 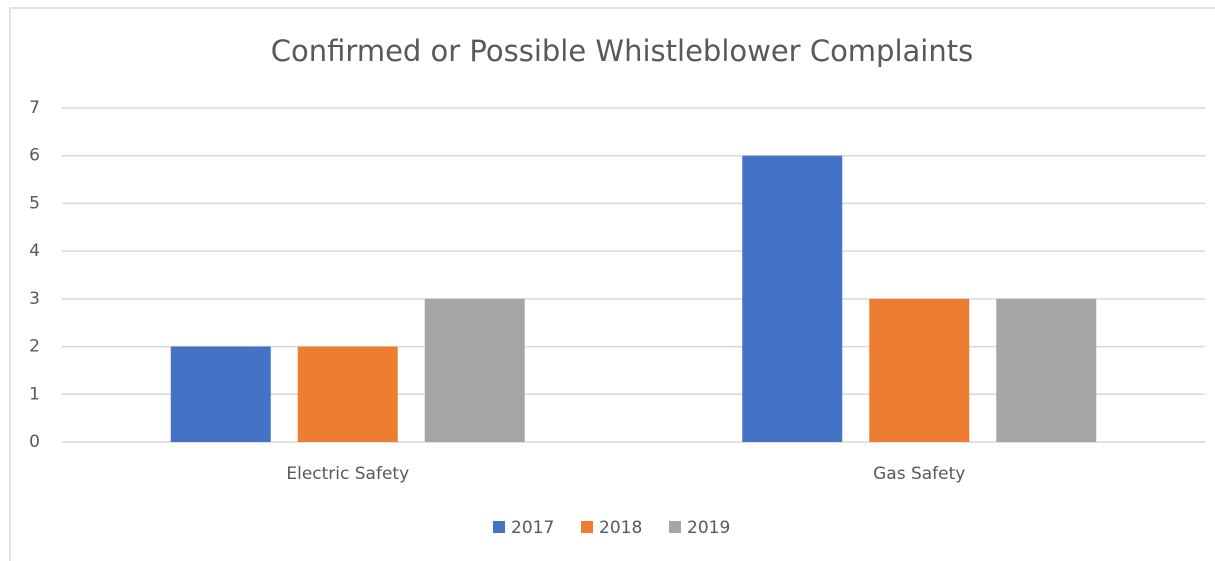 What do you see at coordinates (34, 442) in the screenshot?
I see `y-tick-label: 0` at bounding box center [34, 442].